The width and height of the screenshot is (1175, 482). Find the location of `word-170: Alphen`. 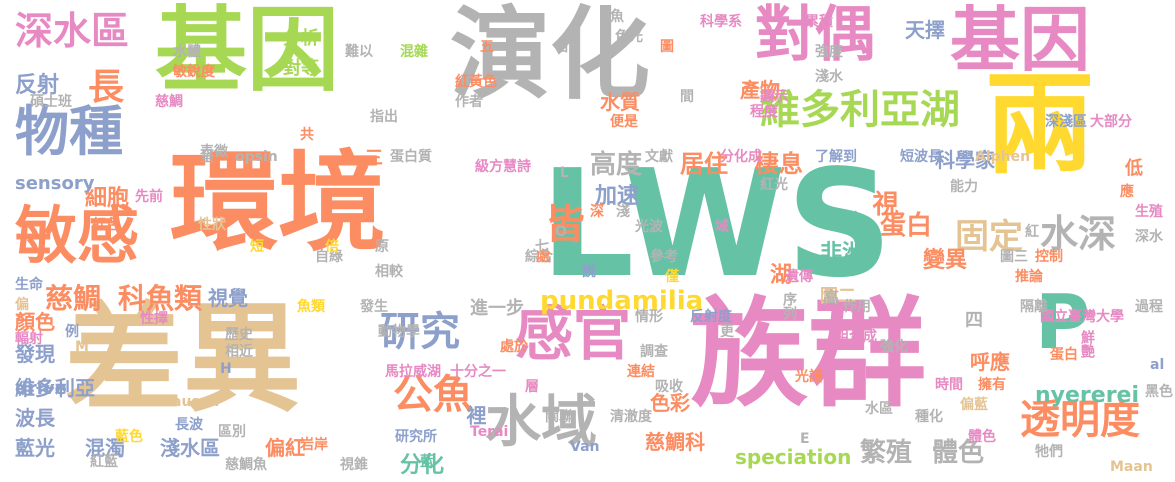

word-170: Alphen is located at coordinates (1003, 157).